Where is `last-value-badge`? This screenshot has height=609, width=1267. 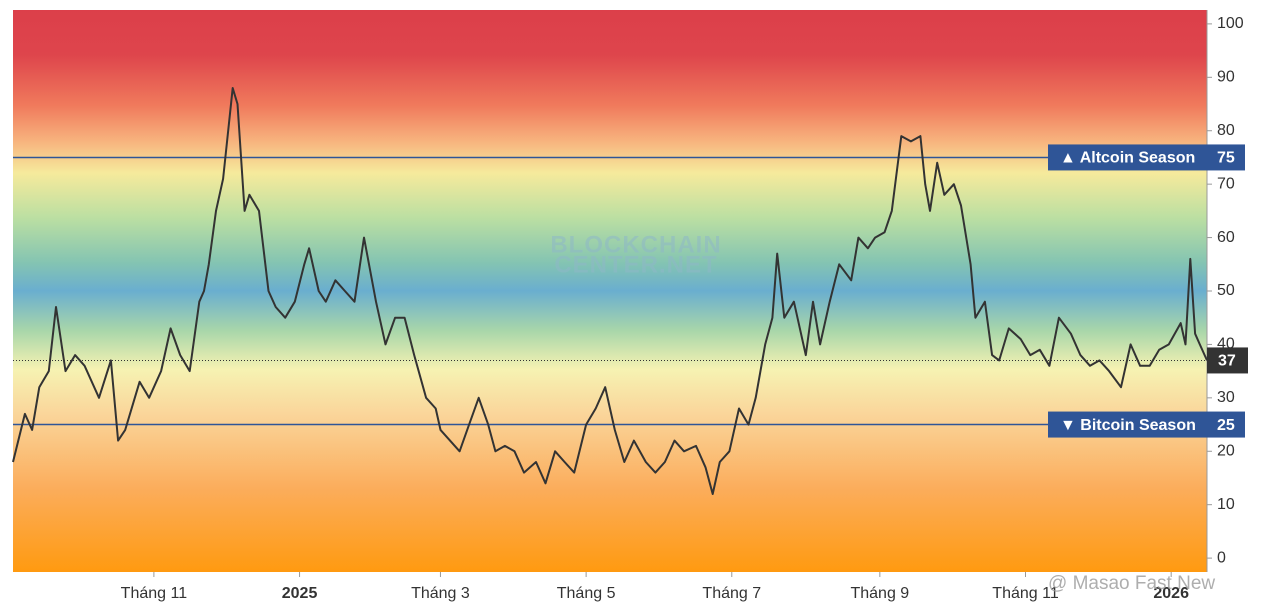
last-value-badge is located at coordinates (1227, 360).